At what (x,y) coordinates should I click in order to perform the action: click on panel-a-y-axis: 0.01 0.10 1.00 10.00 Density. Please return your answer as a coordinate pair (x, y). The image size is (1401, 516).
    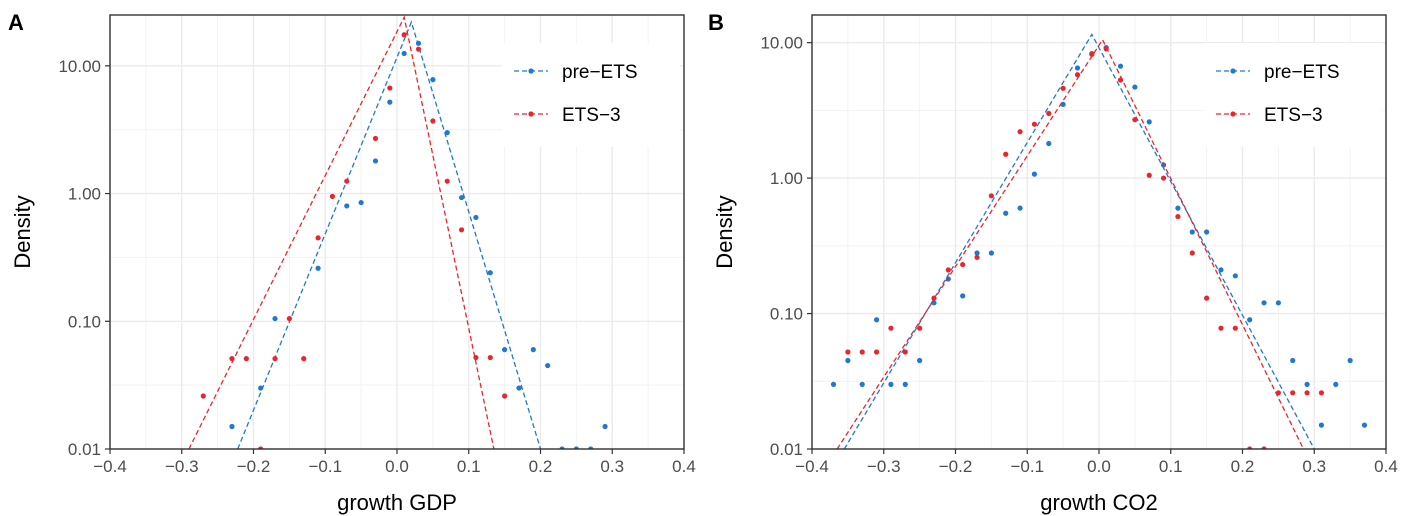
    Looking at the image, I should click on (60, 258).